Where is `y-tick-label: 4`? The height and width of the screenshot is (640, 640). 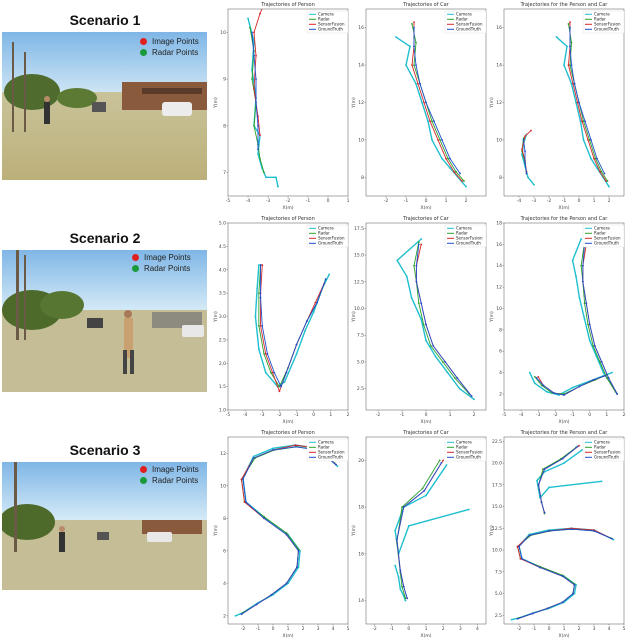
y-tick-label: 4 is located at coordinates (500, 373).